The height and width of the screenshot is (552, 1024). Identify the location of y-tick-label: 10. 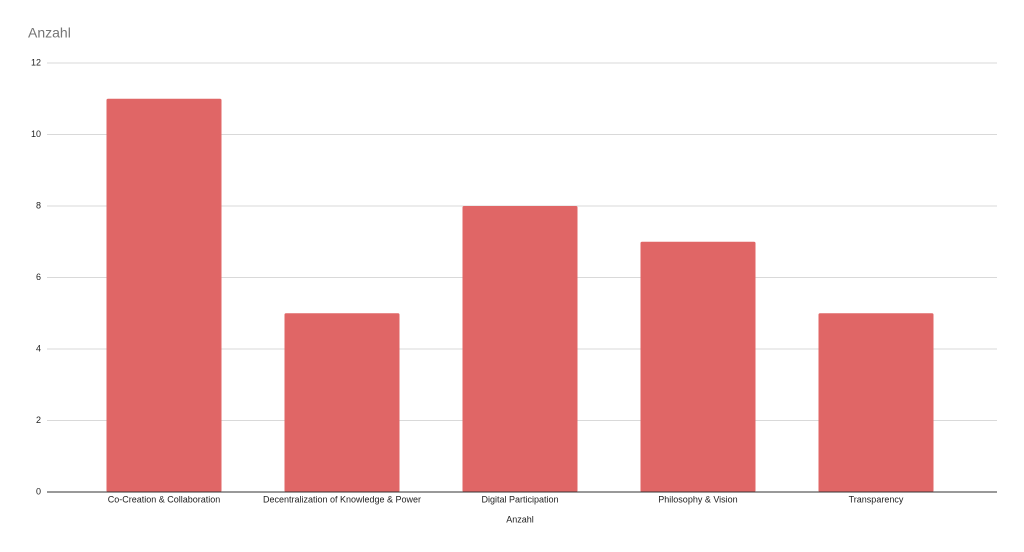
(36, 134).